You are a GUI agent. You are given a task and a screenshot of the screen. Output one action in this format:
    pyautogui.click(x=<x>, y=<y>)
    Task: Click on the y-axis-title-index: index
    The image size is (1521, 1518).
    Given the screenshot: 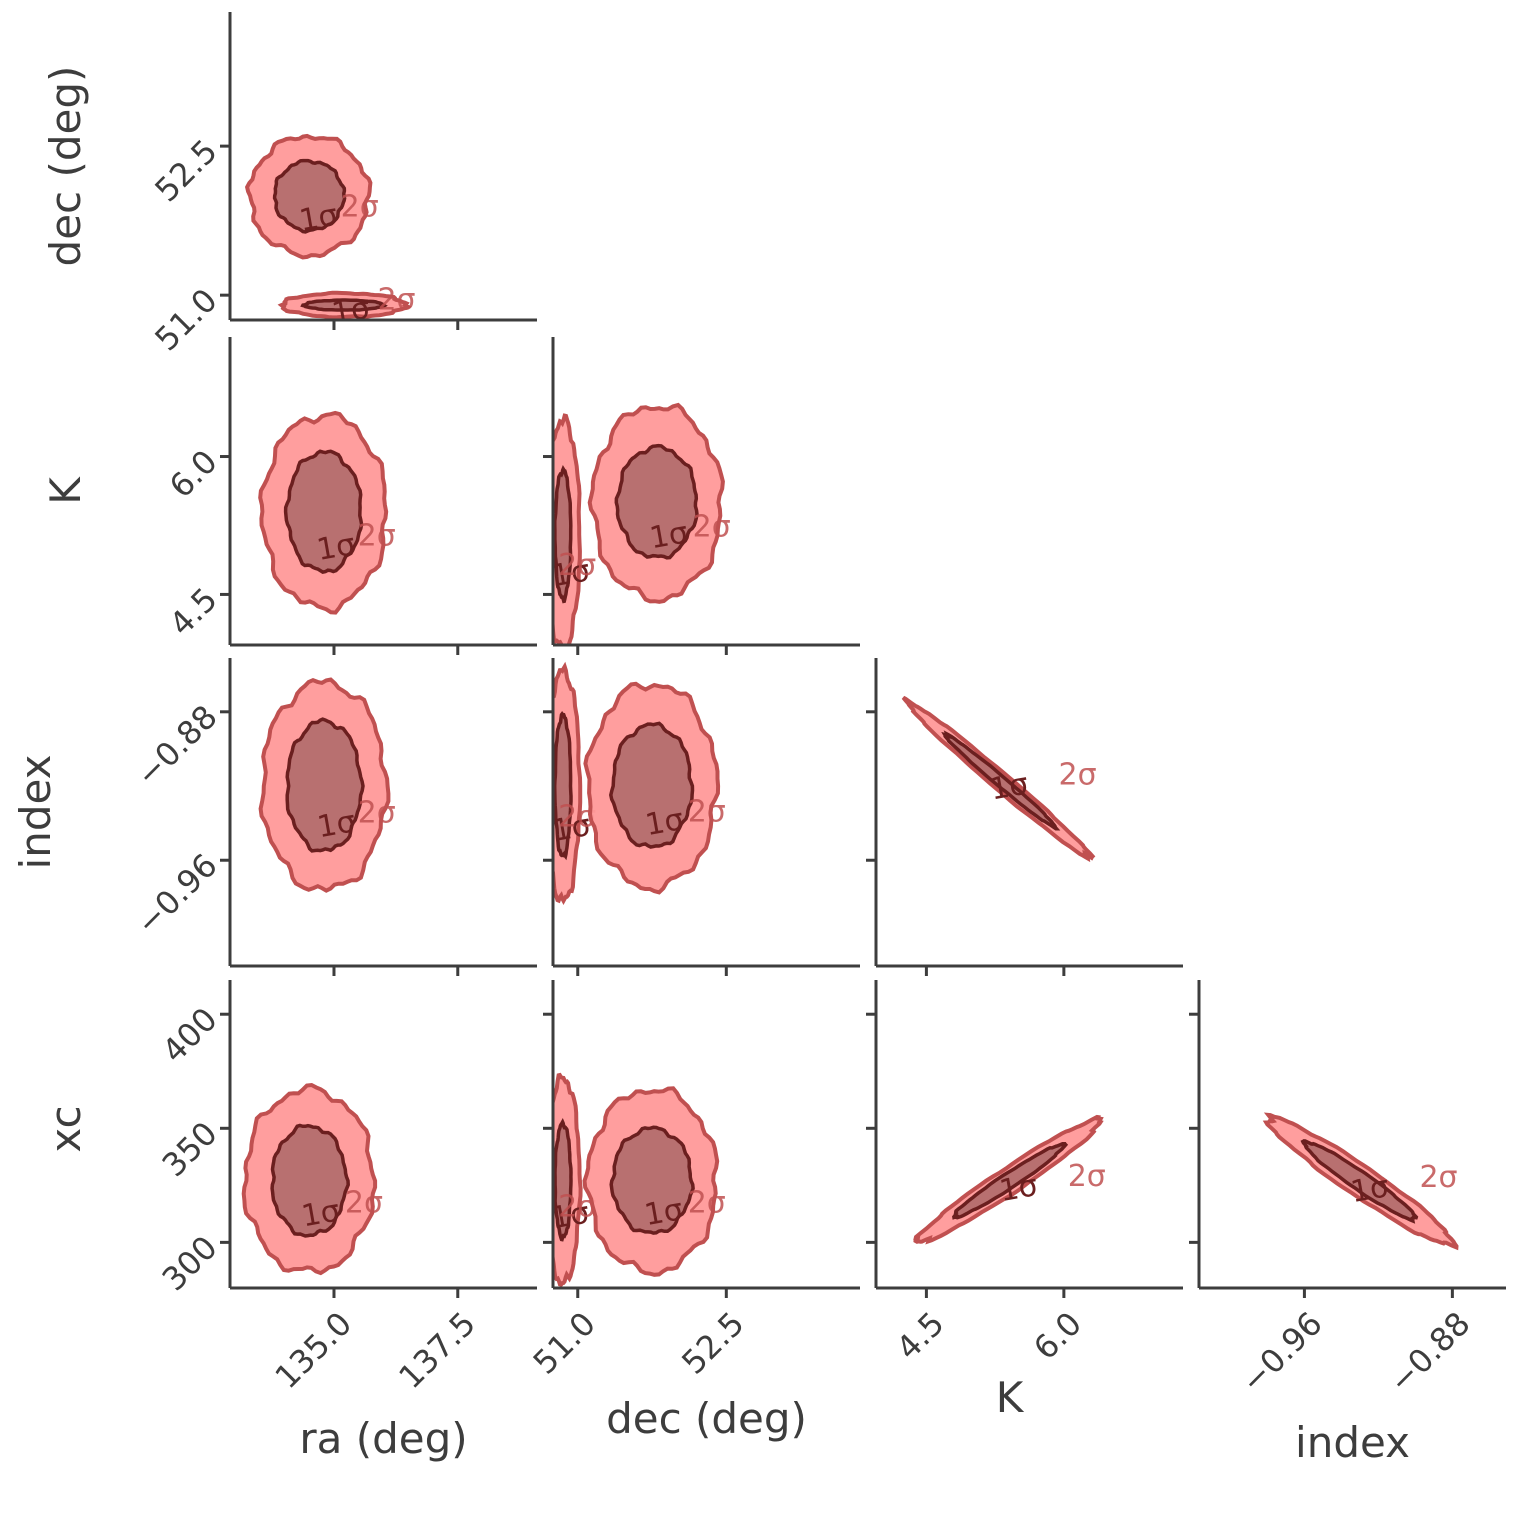 What is the action you would take?
    pyautogui.click(x=35, y=812)
    